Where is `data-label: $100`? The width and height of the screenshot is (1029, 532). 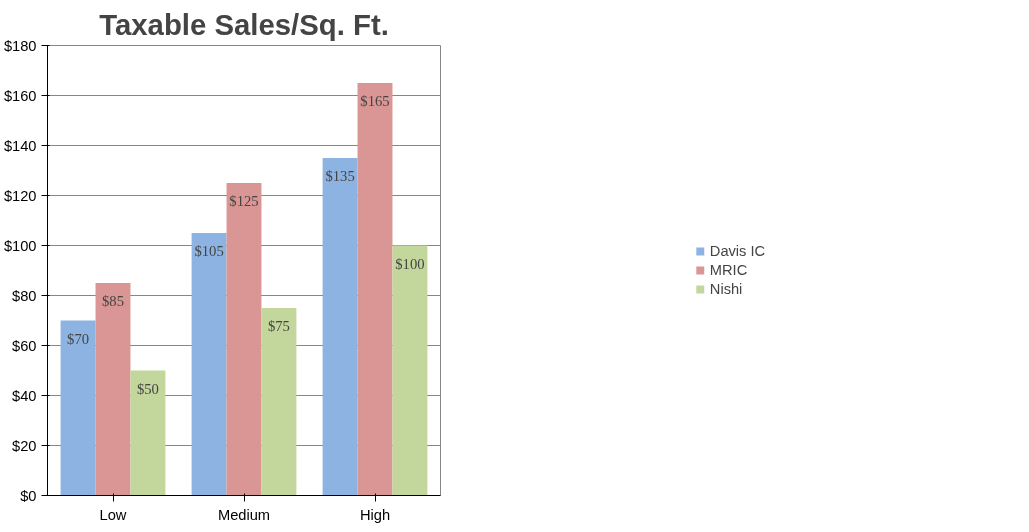 data-label: $100 is located at coordinates (410, 263).